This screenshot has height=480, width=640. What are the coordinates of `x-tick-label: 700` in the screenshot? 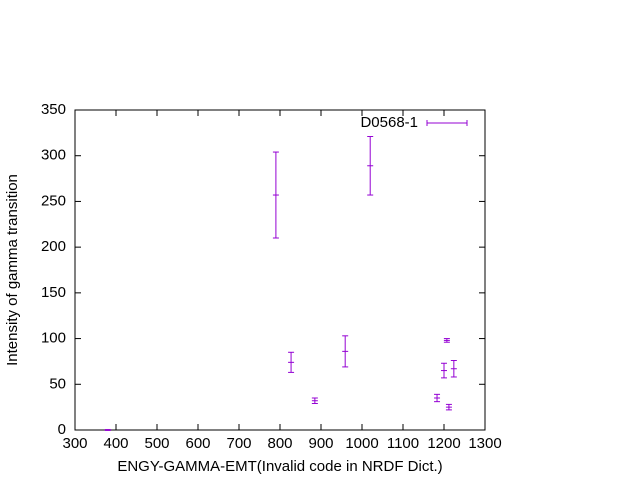 It's located at (238, 443).